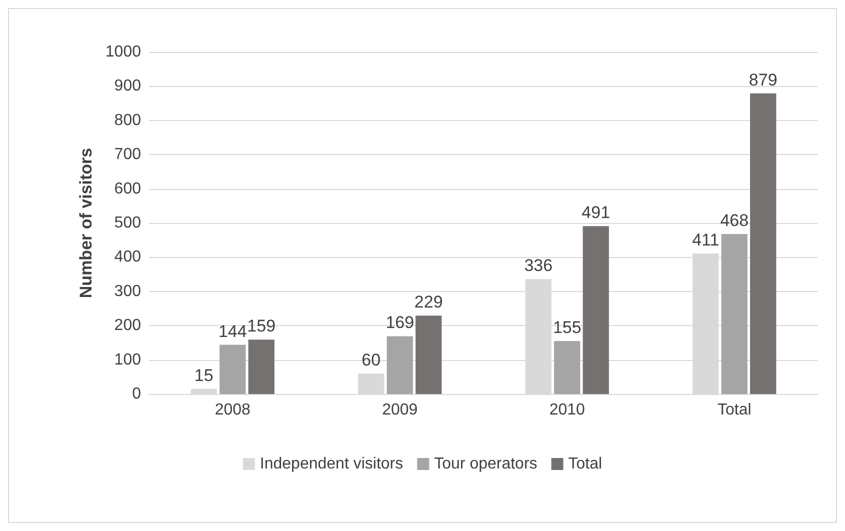 The height and width of the screenshot is (531, 845). What do you see at coordinates (428, 302) in the screenshot?
I see `data-label: 229` at bounding box center [428, 302].